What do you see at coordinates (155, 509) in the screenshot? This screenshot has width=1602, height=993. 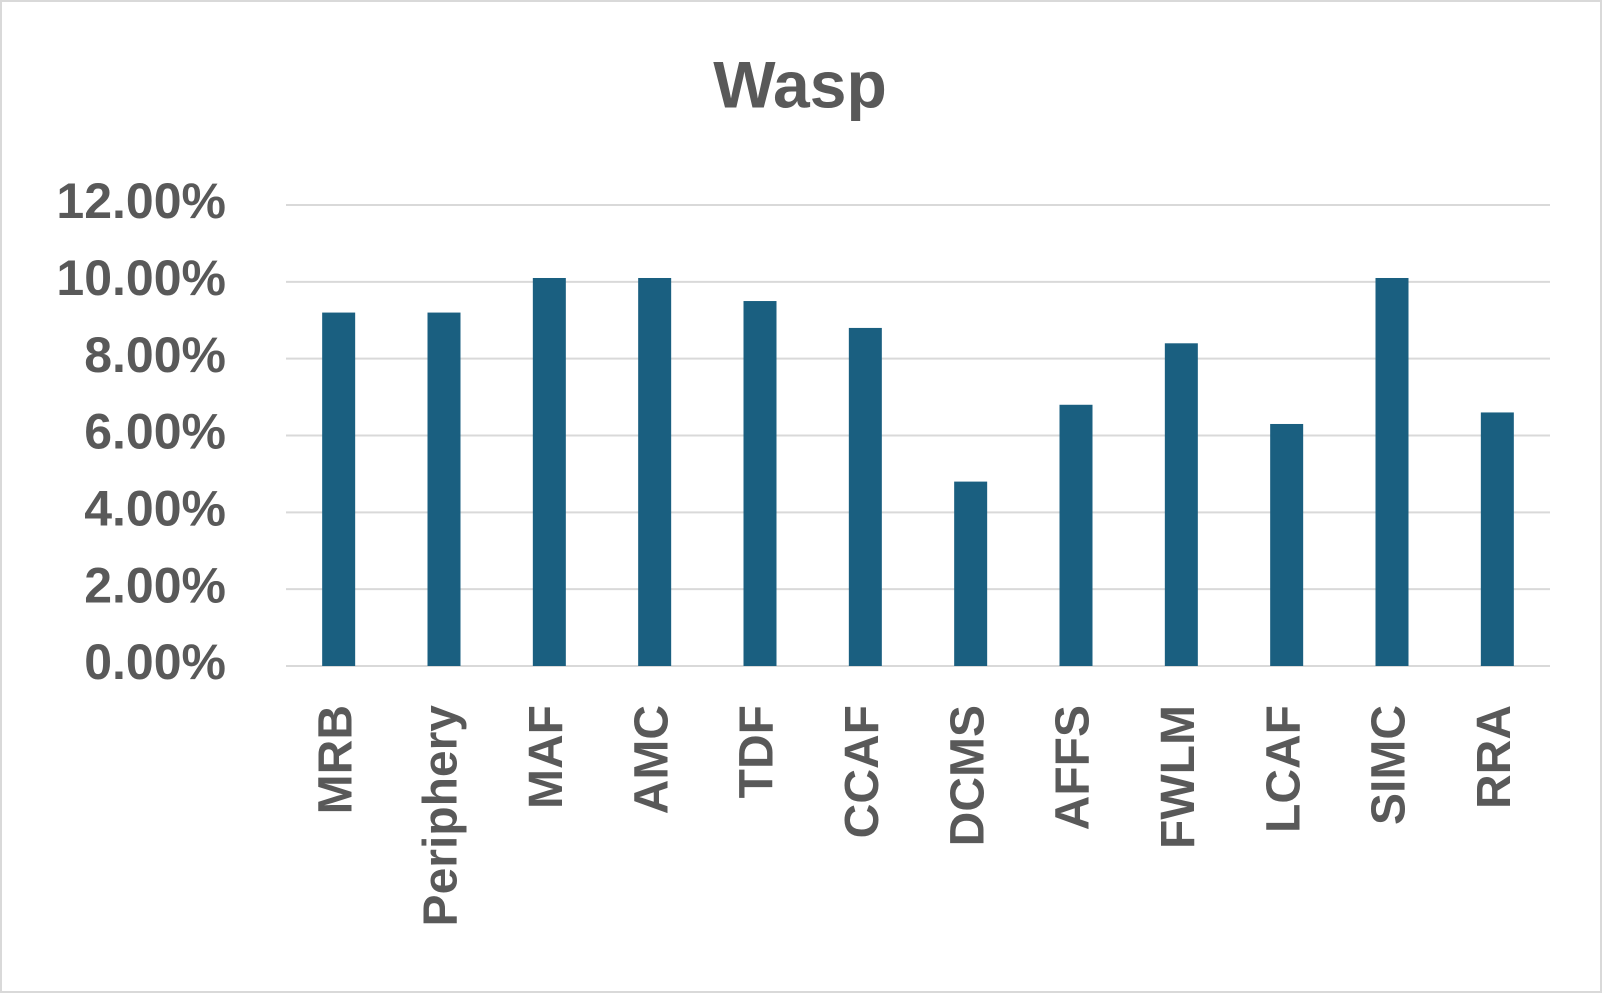 I see `y-tick-label: 4.00%` at bounding box center [155, 509].